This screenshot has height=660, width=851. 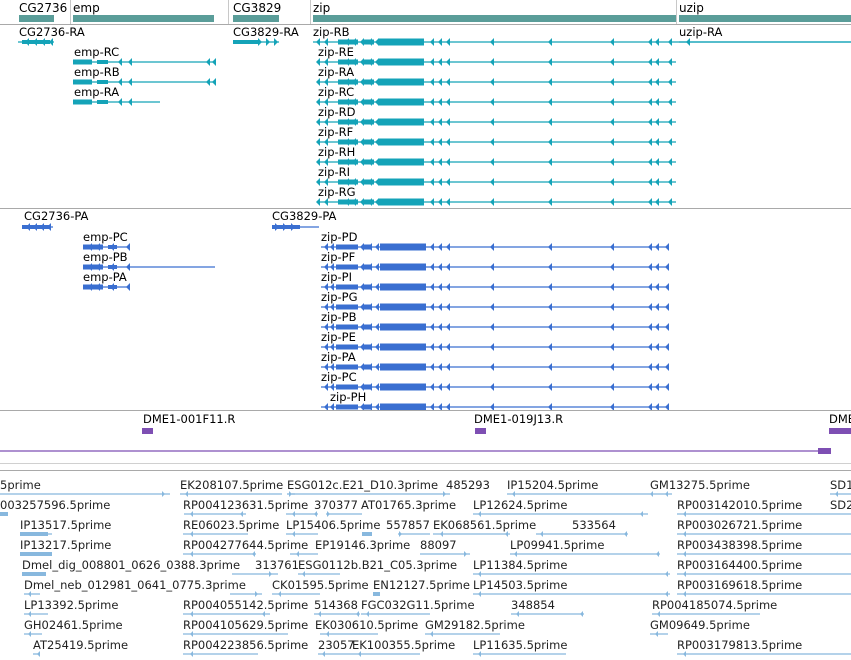 I want to click on est-label: 557857, so click(x=408, y=525).